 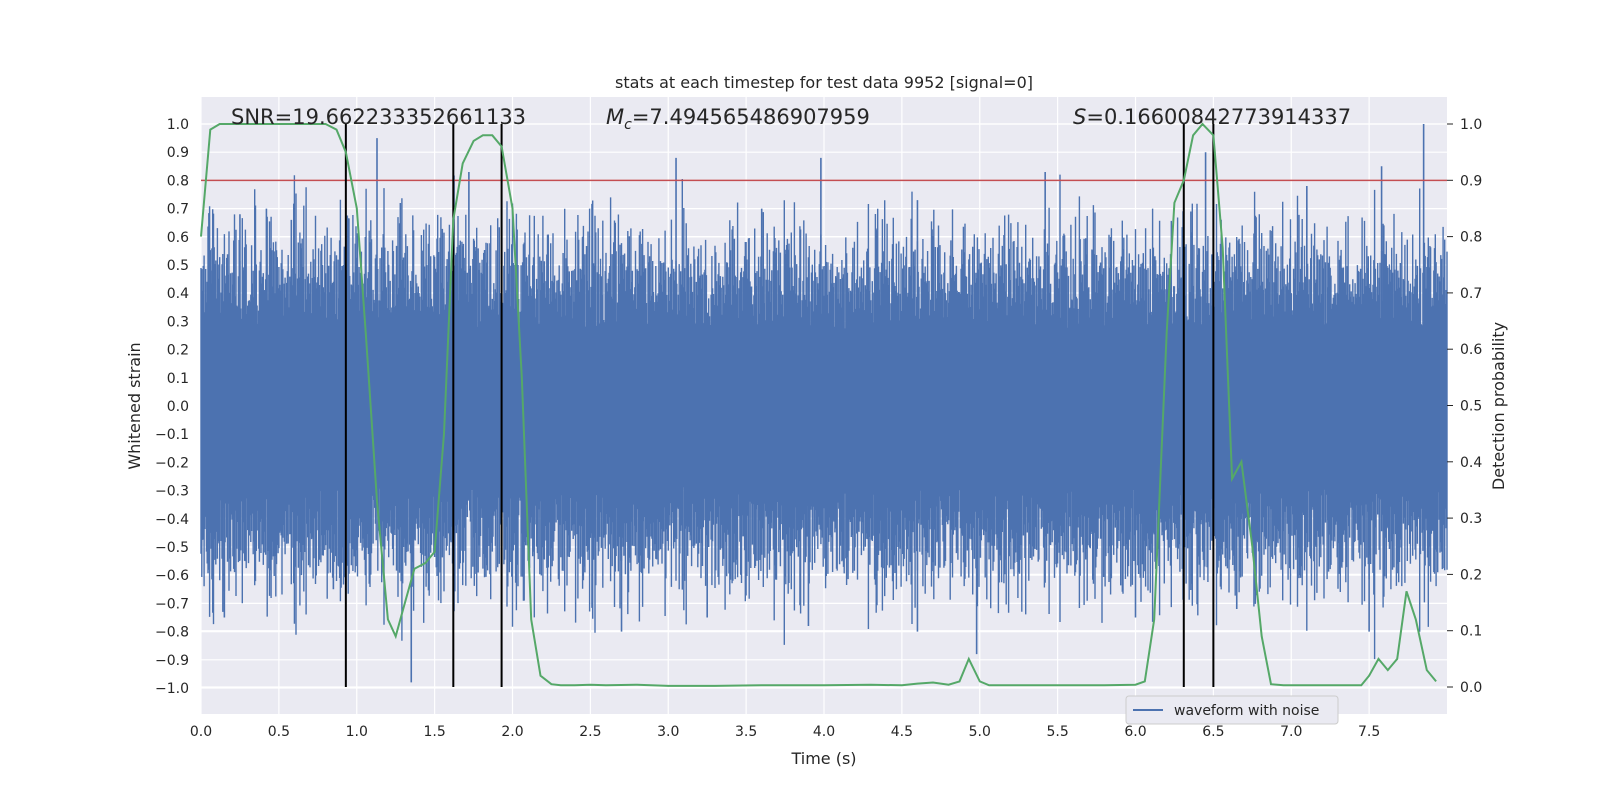 What do you see at coordinates (172, 689) in the screenshot?
I see `left-y-tick-label-20: −1.0` at bounding box center [172, 689].